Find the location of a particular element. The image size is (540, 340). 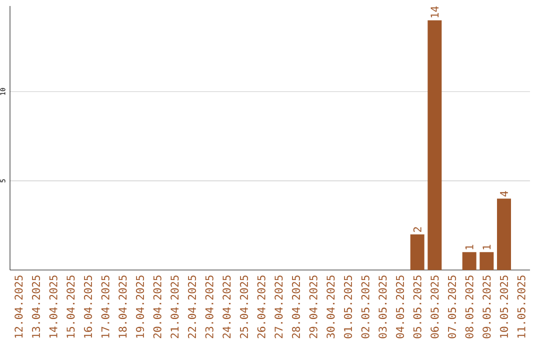

x-tick-label: 16.04.2025 is located at coordinates (88, 307).